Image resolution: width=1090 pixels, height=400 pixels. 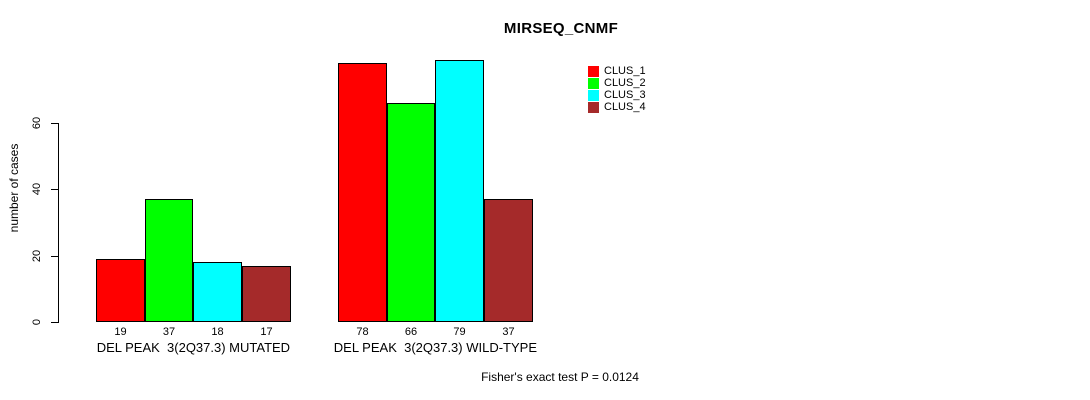 I want to click on bar-value-label: 17, so click(x=266, y=332).